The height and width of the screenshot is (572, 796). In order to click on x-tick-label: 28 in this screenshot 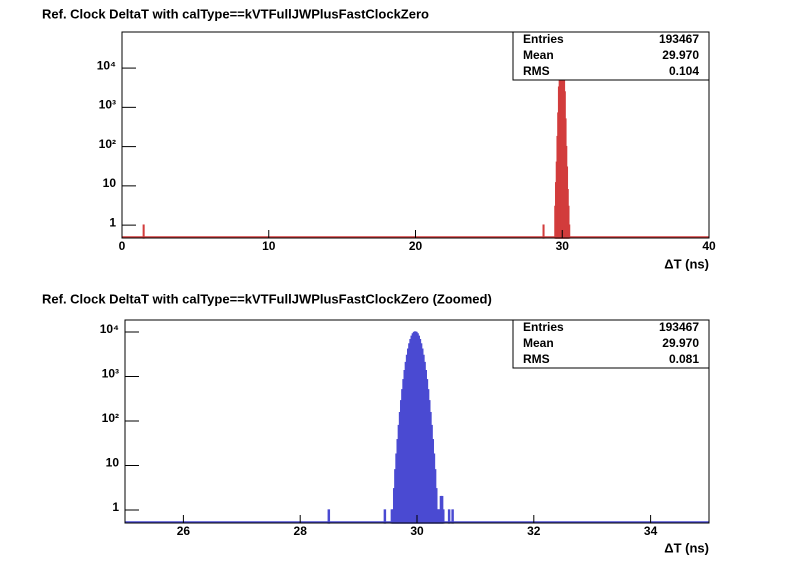, I will do `click(301, 531)`.